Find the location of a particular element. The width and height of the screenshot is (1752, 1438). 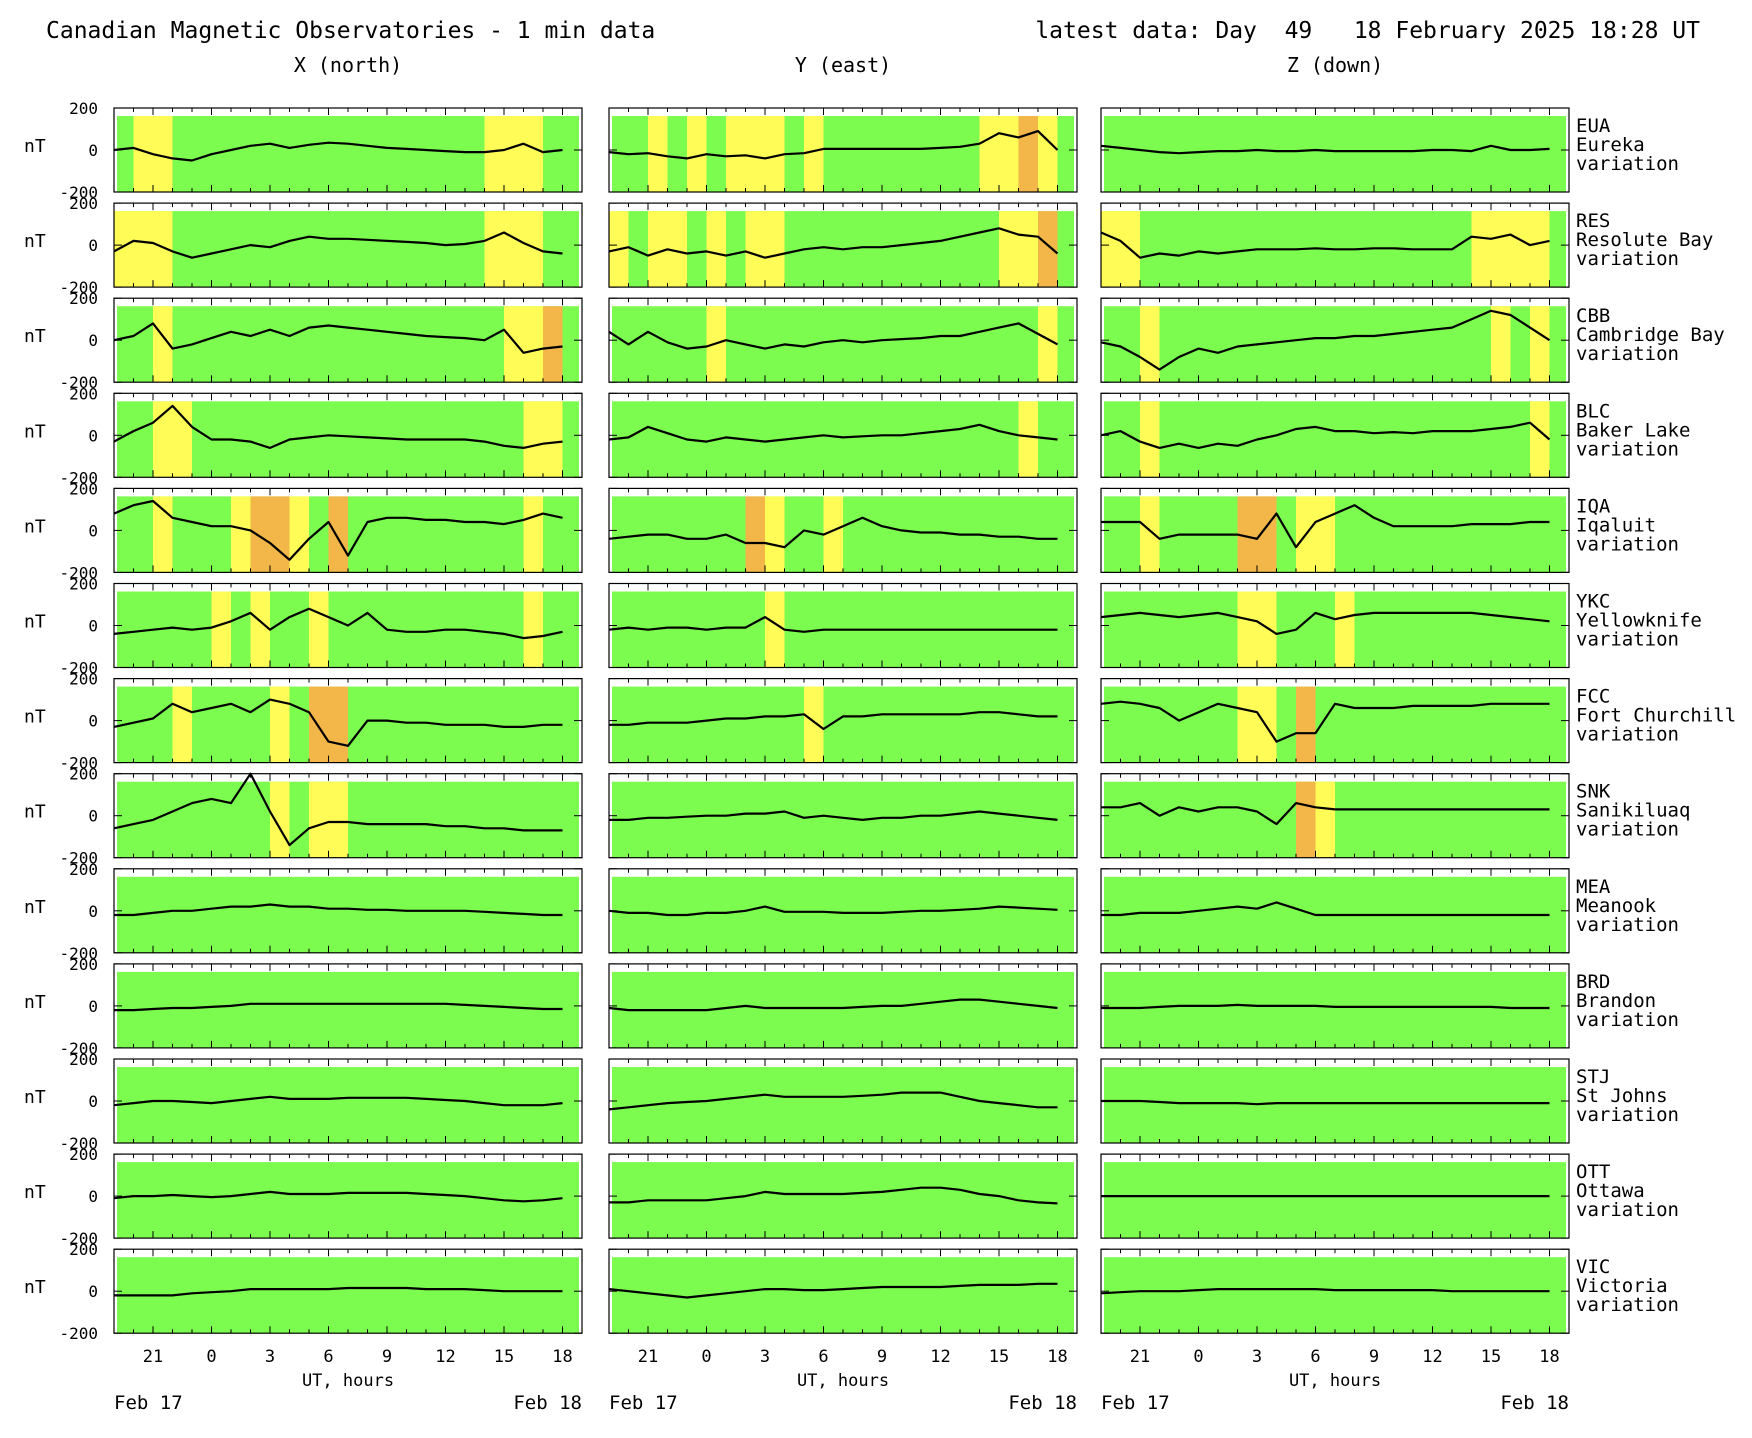

panel-iqa-y is located at coordinates (843, 530).